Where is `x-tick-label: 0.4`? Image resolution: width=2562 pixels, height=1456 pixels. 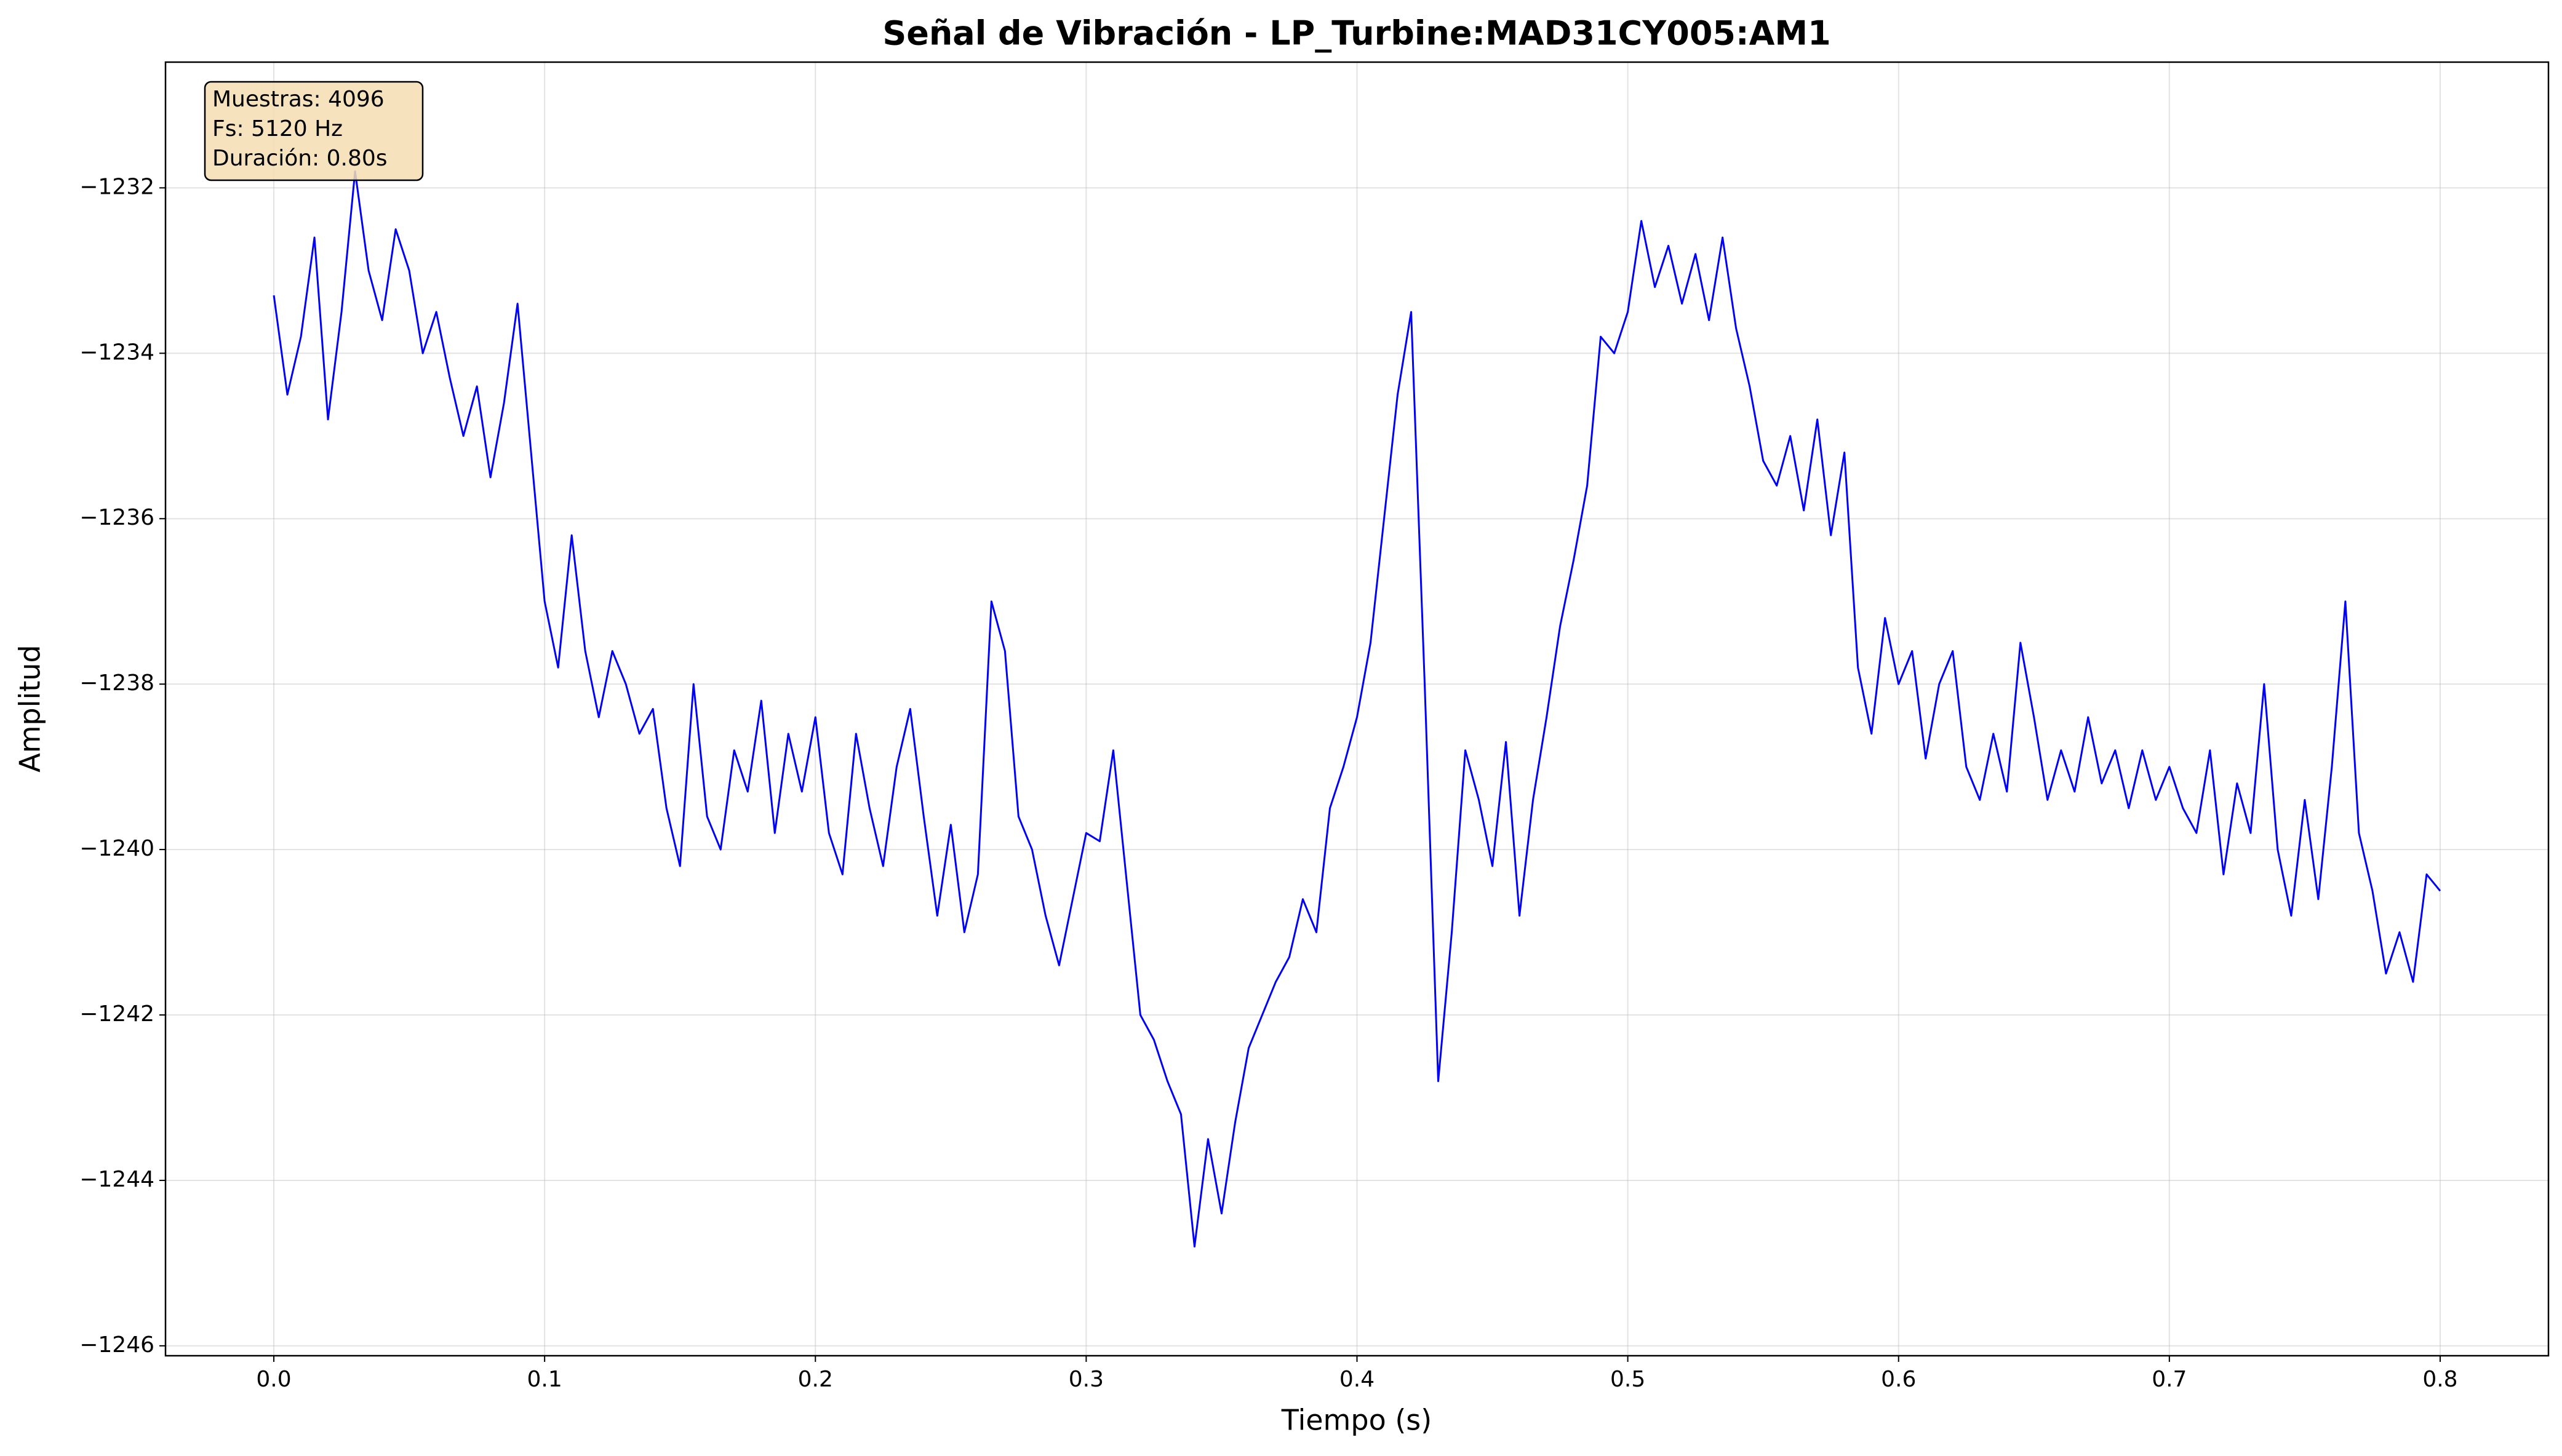
x-tick-label: 0.4 is located at coordinates (1357, 1379).